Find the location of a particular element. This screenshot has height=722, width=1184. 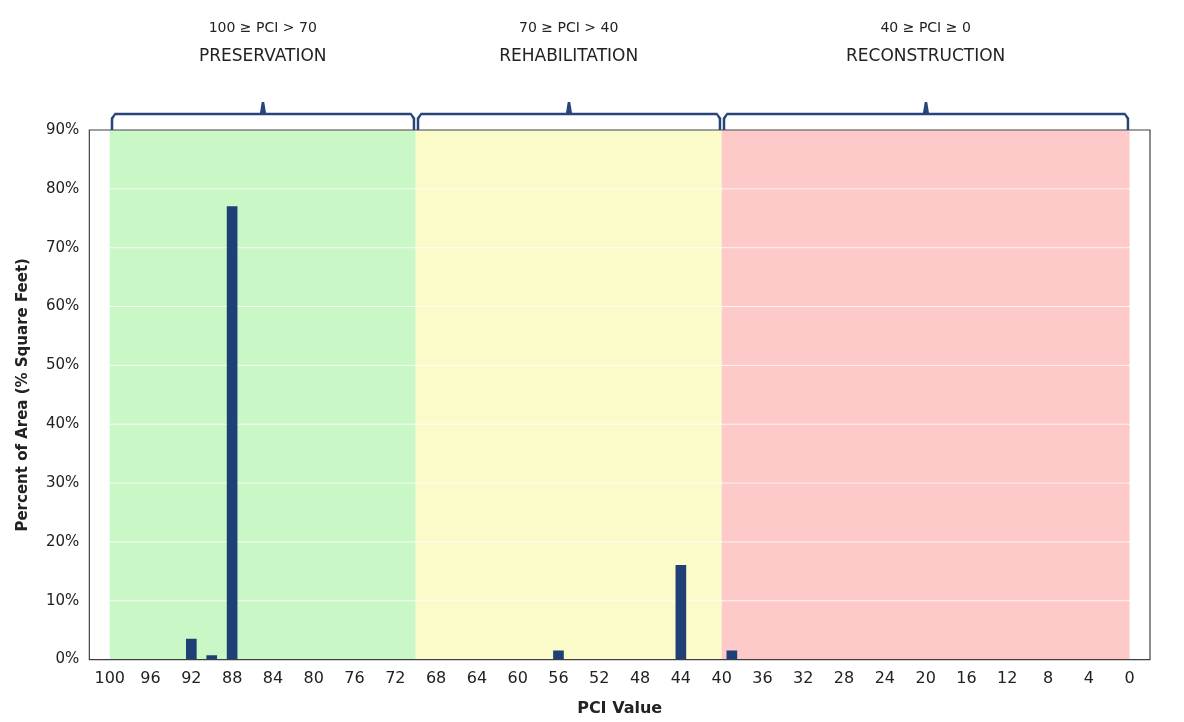

x-tick-label: 4 is located at coordinates (1088, 678).